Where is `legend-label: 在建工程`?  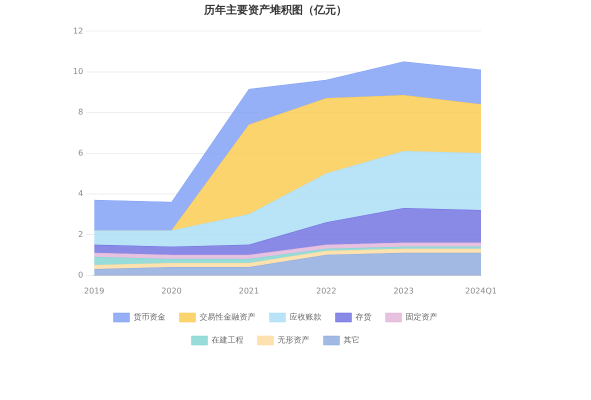 legend-label: 在建工程 is located at coordinates (228, 340).